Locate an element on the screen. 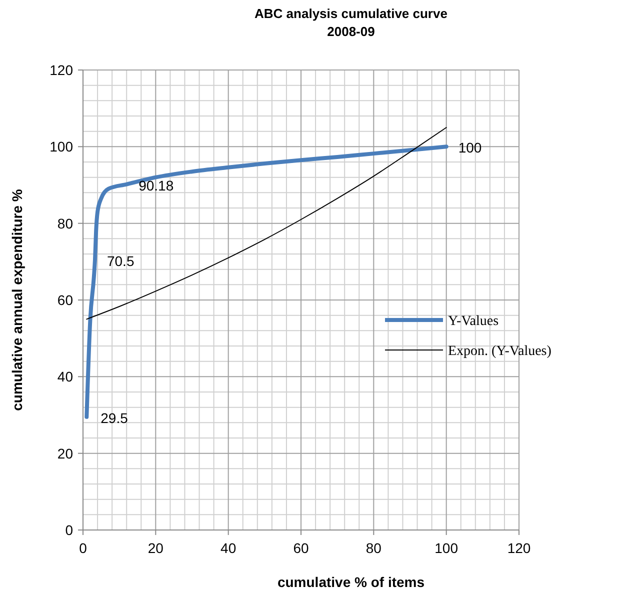  data-label: 90.18 is located at coordinates (156, 185).